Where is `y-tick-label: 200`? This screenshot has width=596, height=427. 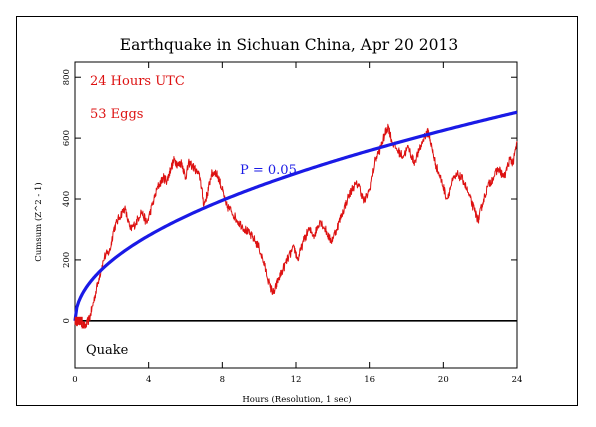 y-tick-label: 200 is located at coordinates (67, 260).